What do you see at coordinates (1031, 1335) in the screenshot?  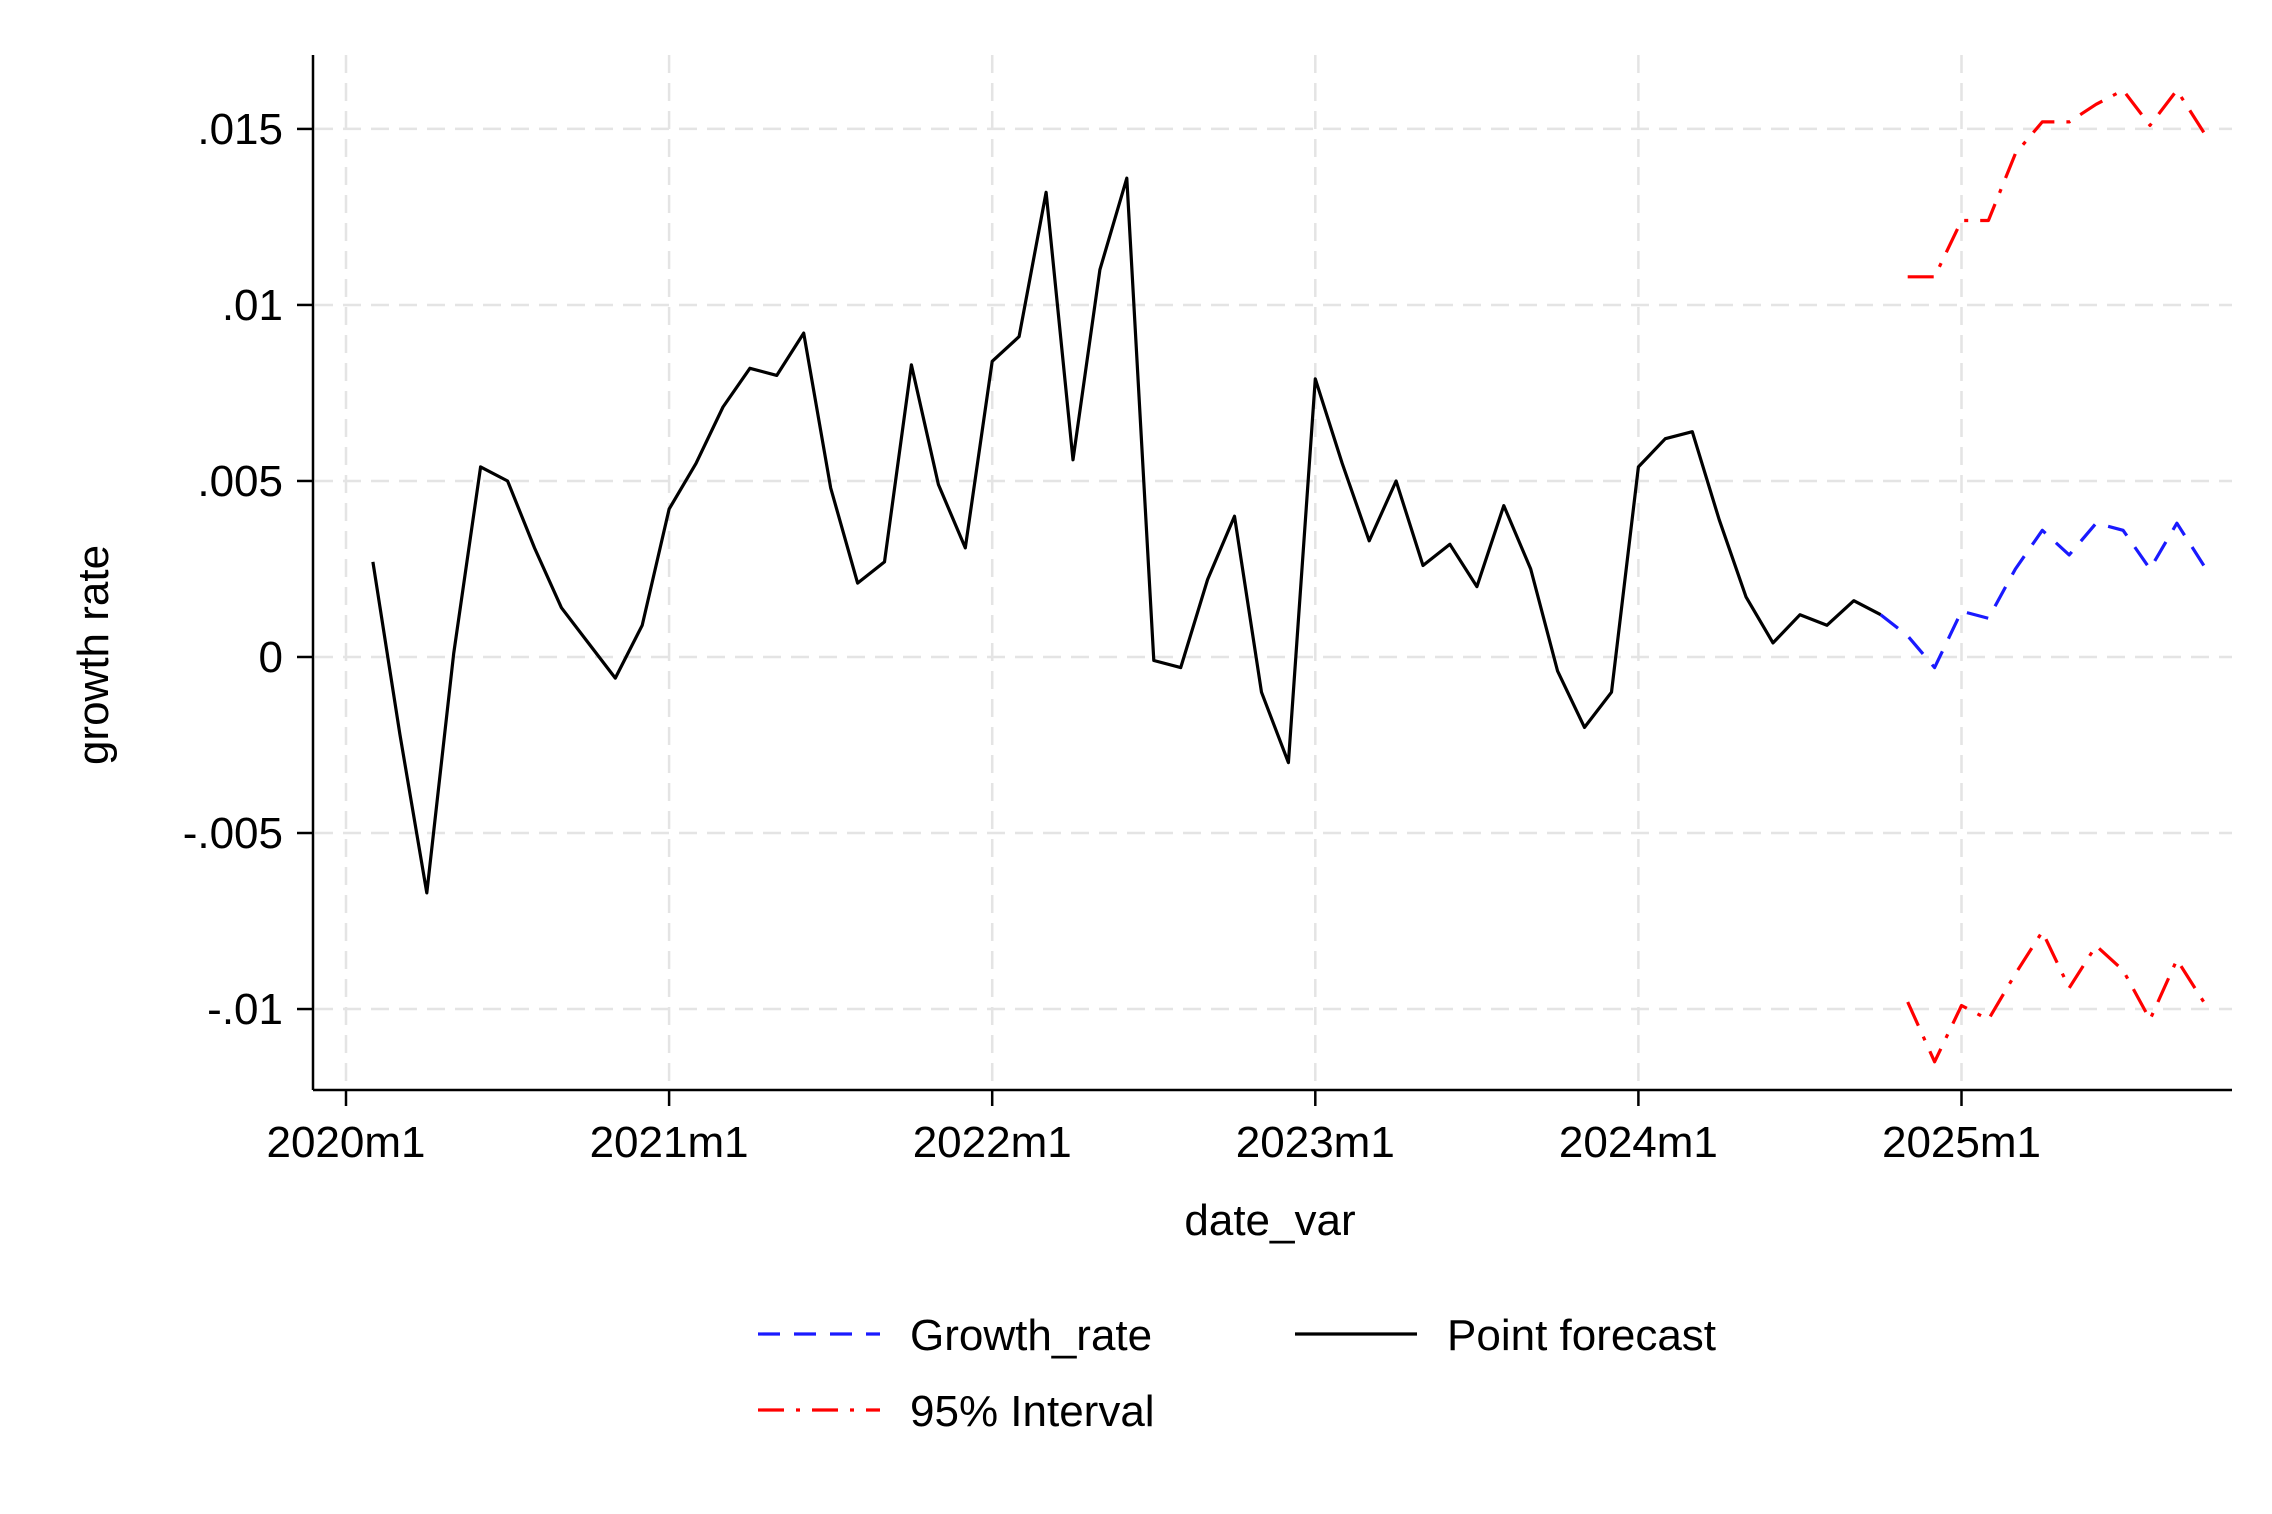 I see `legend-label: Growth_rate` at bounding box center [1031, 1335].